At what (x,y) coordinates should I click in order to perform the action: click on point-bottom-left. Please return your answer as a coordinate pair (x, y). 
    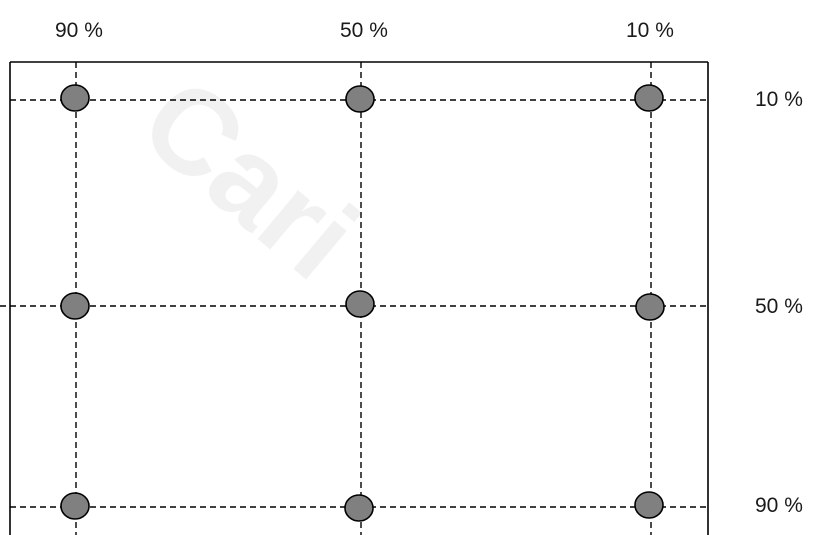
    Looking at the image, I should click on (75, 506).